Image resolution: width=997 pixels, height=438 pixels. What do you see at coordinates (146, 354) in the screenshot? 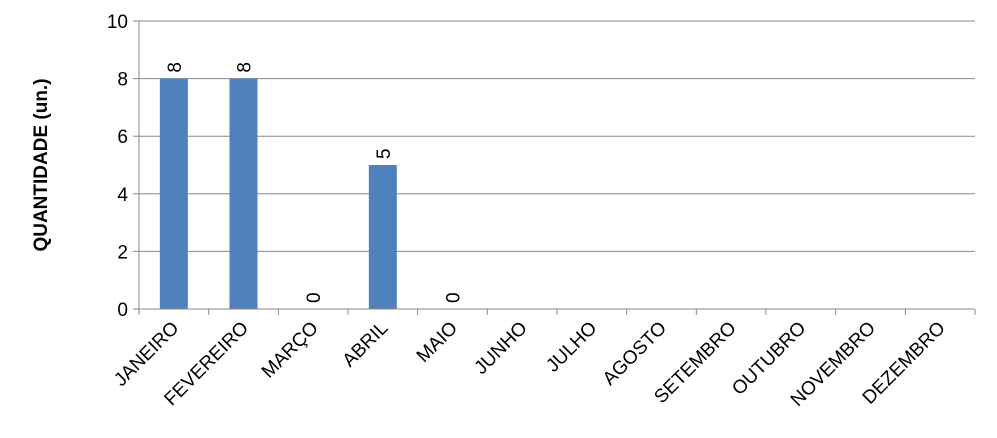
I see `x-tick-label: JANEIRO` at bounding box center [146, 354].